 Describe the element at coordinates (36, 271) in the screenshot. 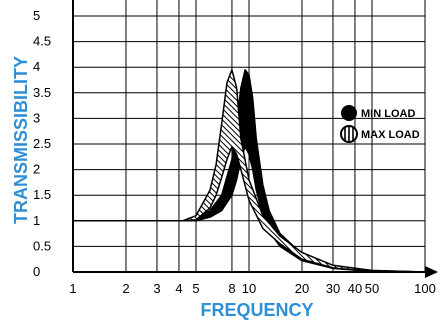

I see `y-tick-label: 0` at that location.